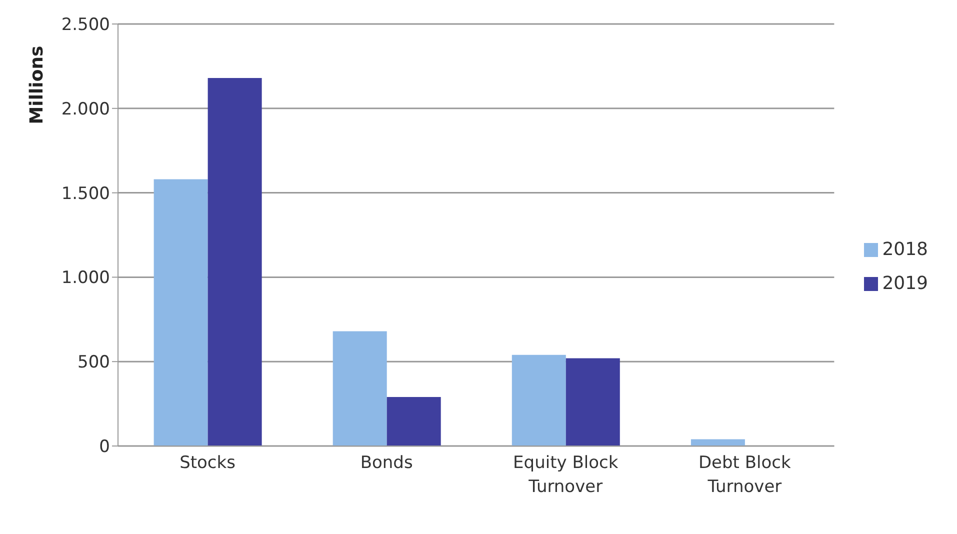 The image size is (957, 534). Describe the element at coordinates (905, 283) in the screenshot. I see `legend-label: 2019` at that location.